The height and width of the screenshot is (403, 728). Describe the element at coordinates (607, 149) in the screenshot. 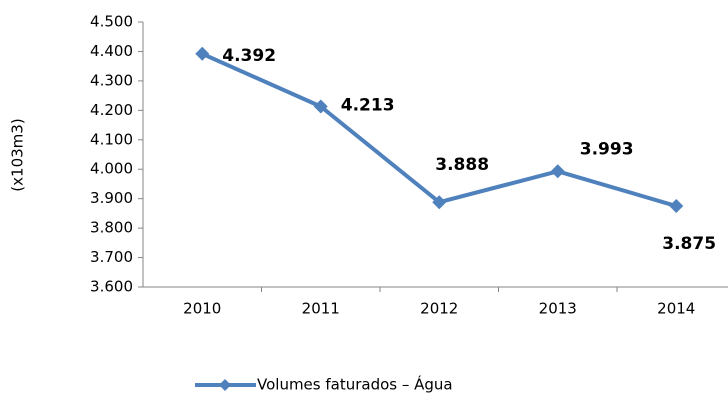

I see `data-label: 3.993` at that location.